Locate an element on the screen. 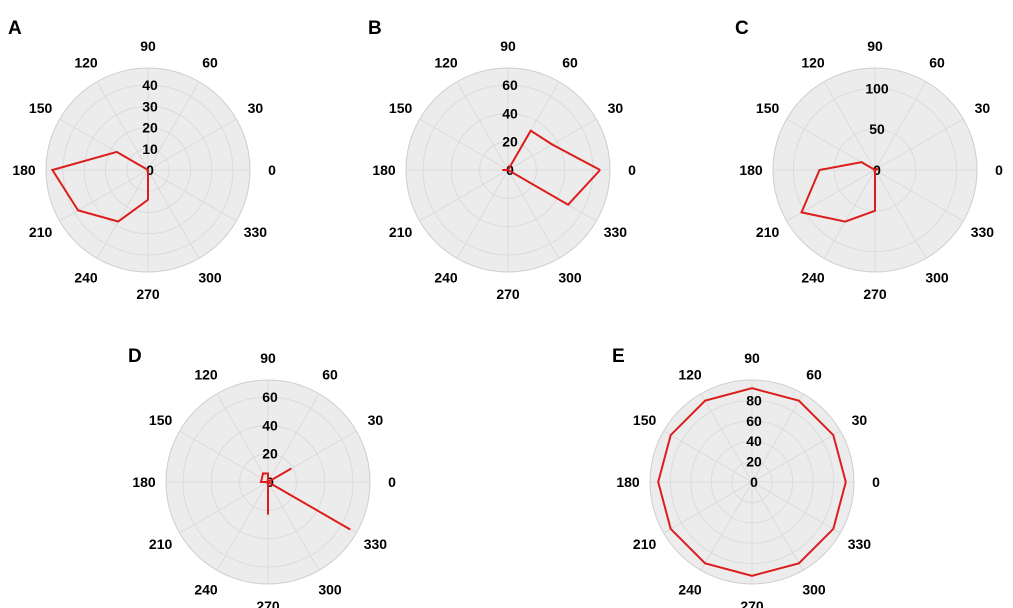 The width and height of the screenshot is (1013, 608). panel-label: B is located at coordinates (375, 28).